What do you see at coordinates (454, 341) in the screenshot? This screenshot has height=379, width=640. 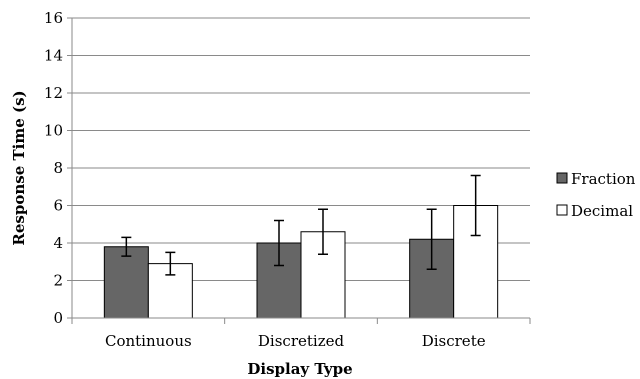 I see `x-category-label: Discrete` at bounding box center [454, 341].